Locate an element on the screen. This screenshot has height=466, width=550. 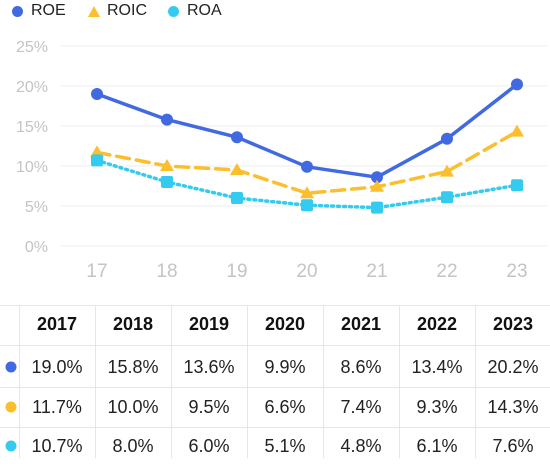
table-cell: 13.4% is located at coordinates (437, 367).